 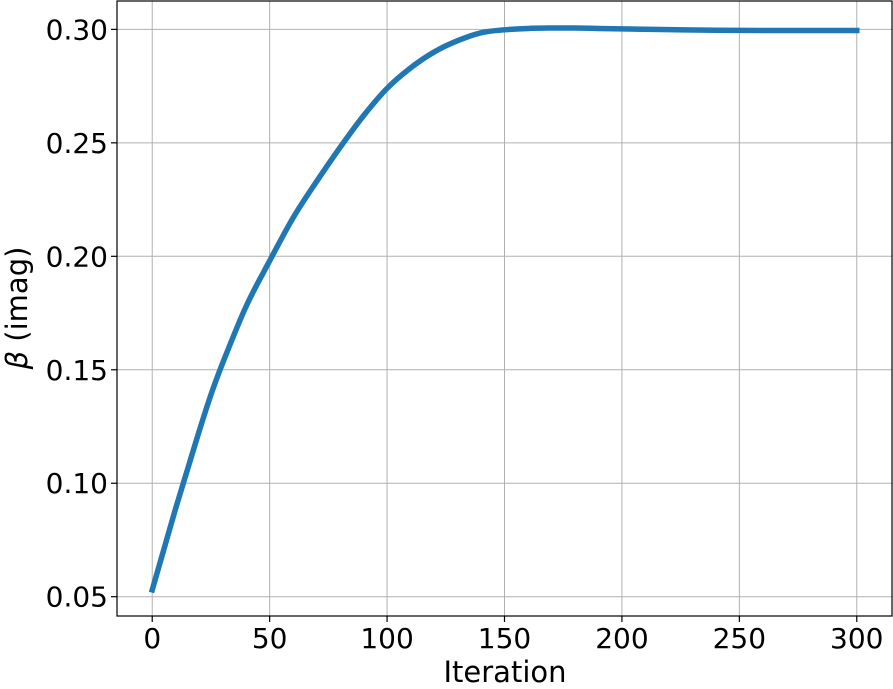 I want to click on x-axis: 0 50 100 150 200 250 300, so click(x=513, y=635).